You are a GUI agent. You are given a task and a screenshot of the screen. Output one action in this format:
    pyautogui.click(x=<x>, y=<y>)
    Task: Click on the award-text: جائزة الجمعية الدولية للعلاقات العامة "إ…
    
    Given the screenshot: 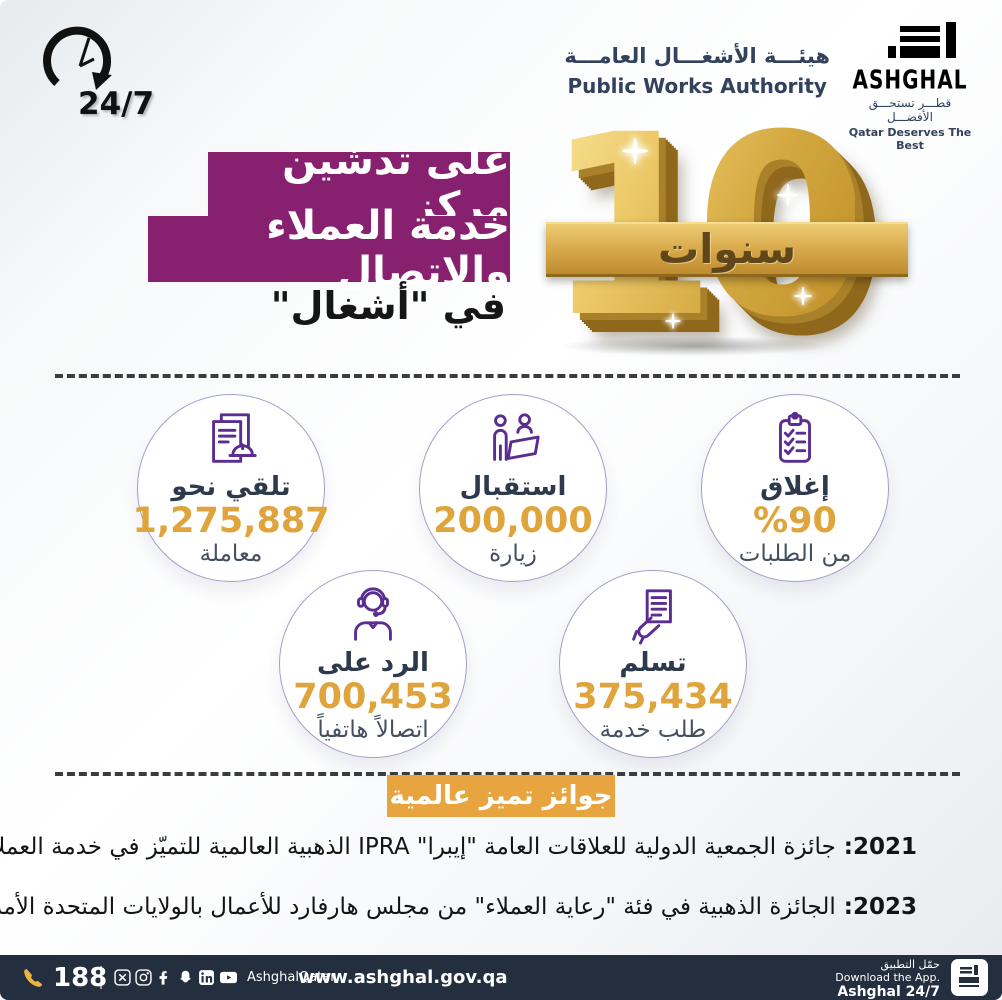 What is the action you would take?
    pyautogui.click(x=418, y=847)
    